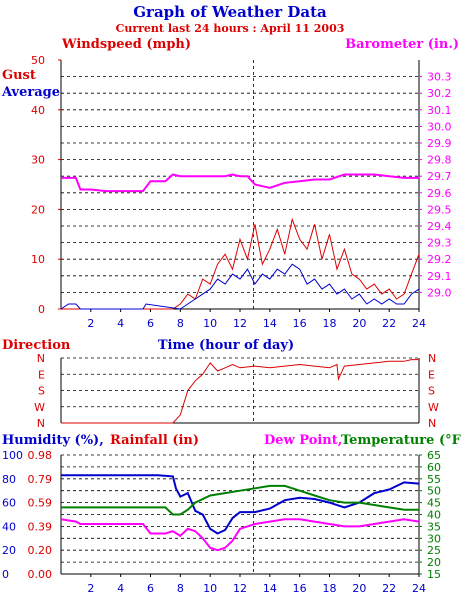  Describe the element at coordinates (439, 160) in the screenshot. I see `barometer-tick-label: 29.8` at that location.